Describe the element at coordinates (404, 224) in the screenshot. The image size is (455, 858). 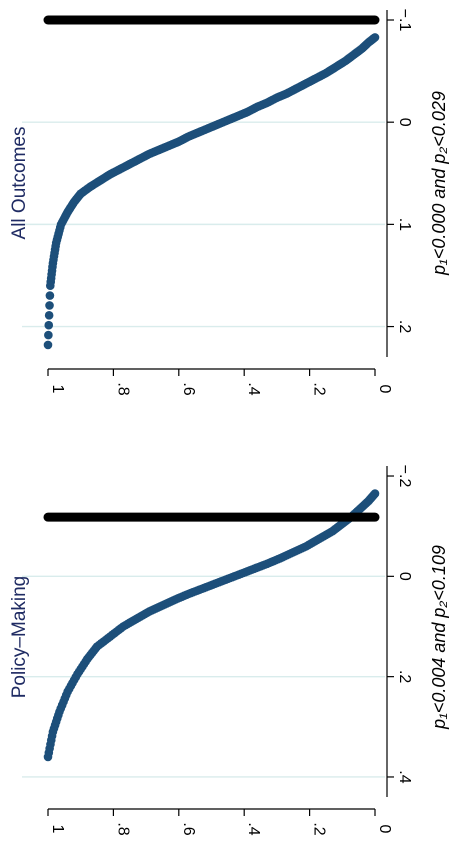
I see `x-tick-label: .1` at that location.